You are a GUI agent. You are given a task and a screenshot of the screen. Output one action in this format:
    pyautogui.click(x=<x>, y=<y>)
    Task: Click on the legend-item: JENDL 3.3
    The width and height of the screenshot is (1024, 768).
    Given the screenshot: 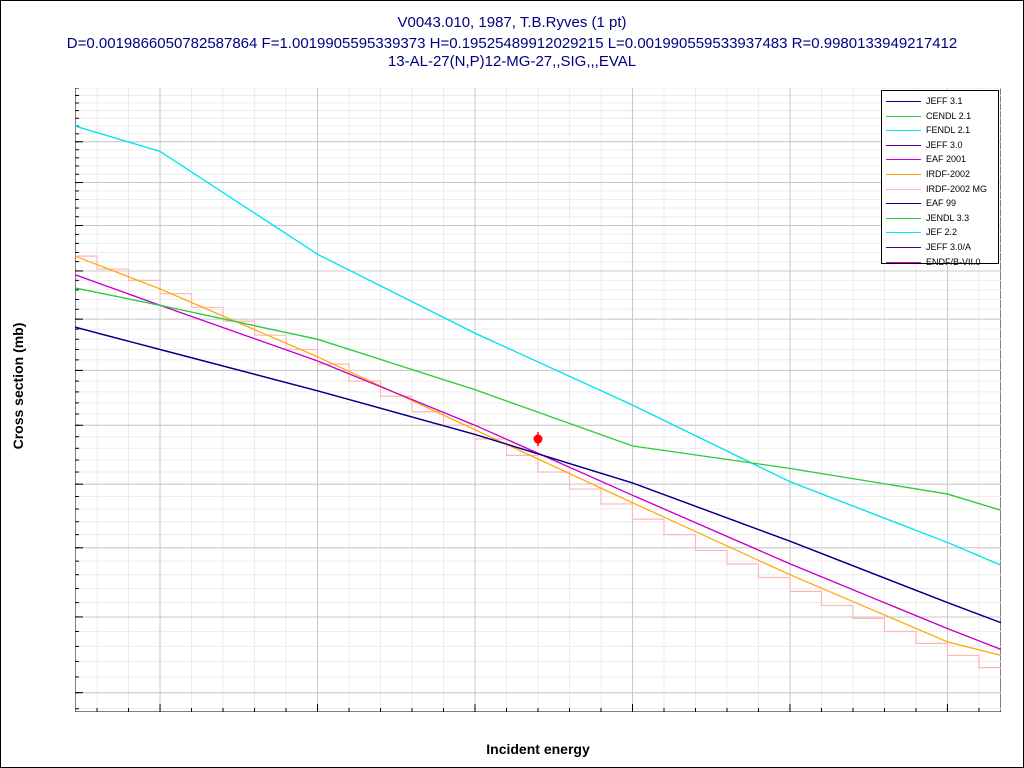 What is the action you would take?
    pyautogui.click(x=940, y=218)
    